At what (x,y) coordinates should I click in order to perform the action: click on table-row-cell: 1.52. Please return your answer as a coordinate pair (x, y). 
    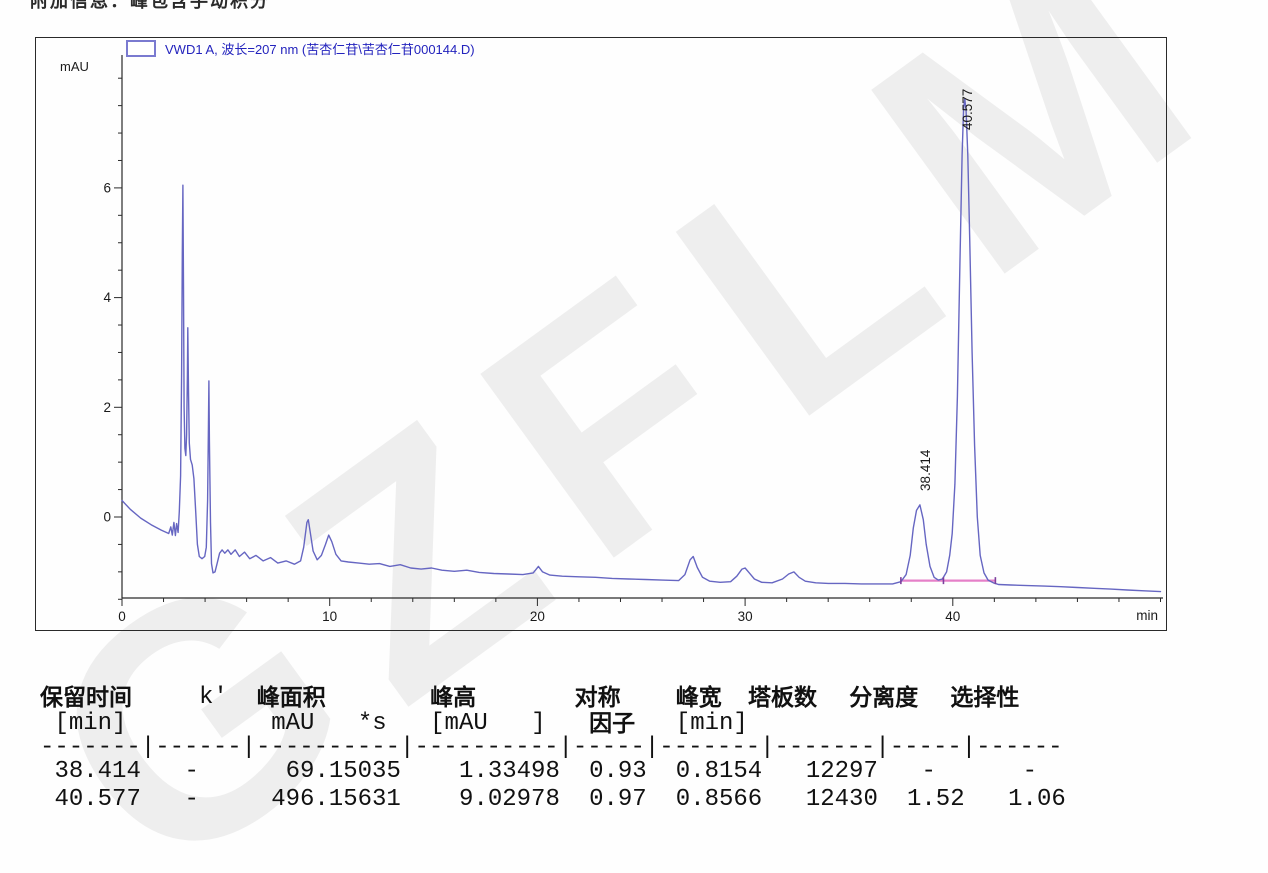
    Looking at the image, I should click on (936, 799).